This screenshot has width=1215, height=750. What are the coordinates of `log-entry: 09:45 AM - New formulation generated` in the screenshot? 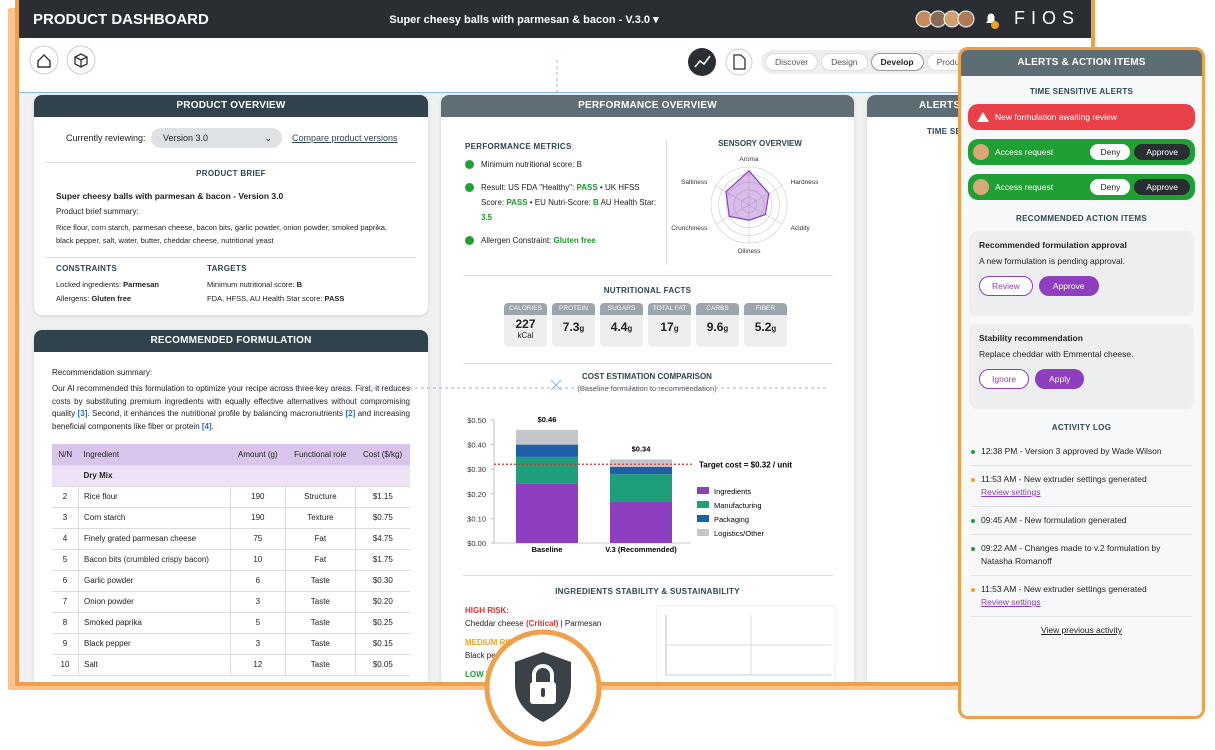 It's located at (1081, 521).